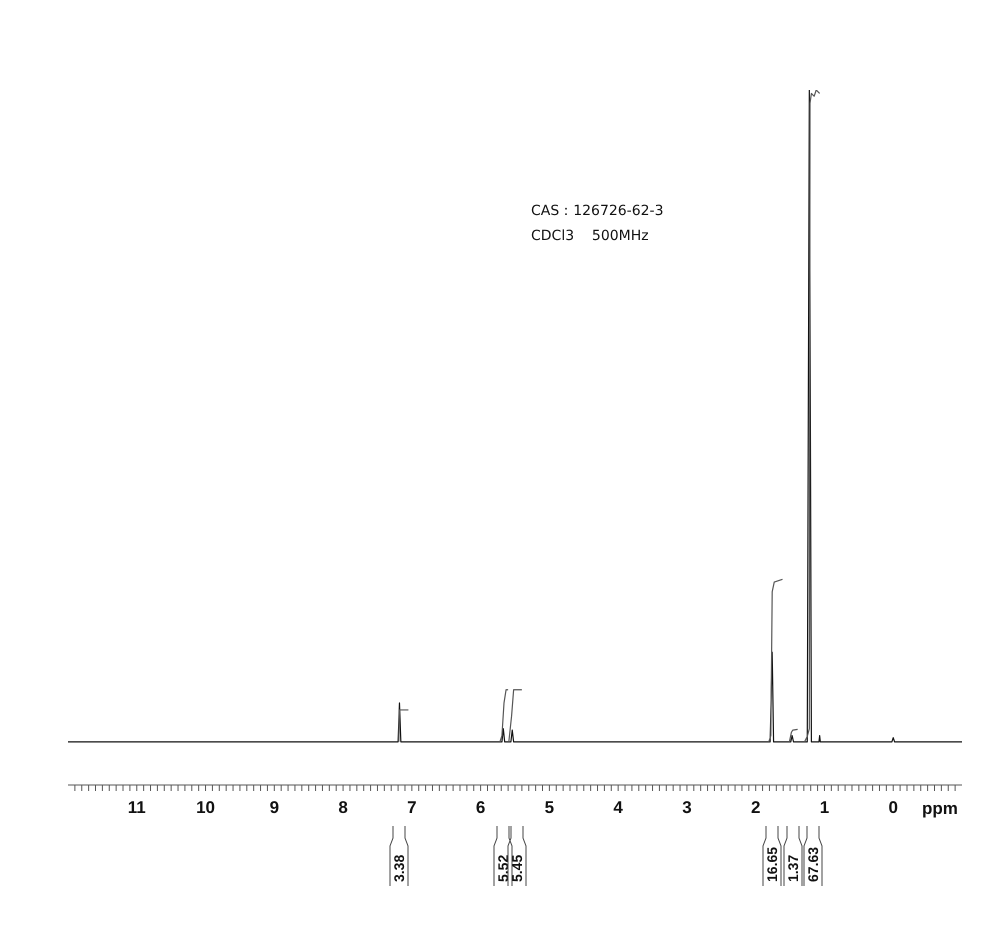 This screenshot has height=952, width=995. What do you see at coordinates (893, 808) in the screenshot?
I see `x-tick-label: 0` at bounding box center [893, 808].